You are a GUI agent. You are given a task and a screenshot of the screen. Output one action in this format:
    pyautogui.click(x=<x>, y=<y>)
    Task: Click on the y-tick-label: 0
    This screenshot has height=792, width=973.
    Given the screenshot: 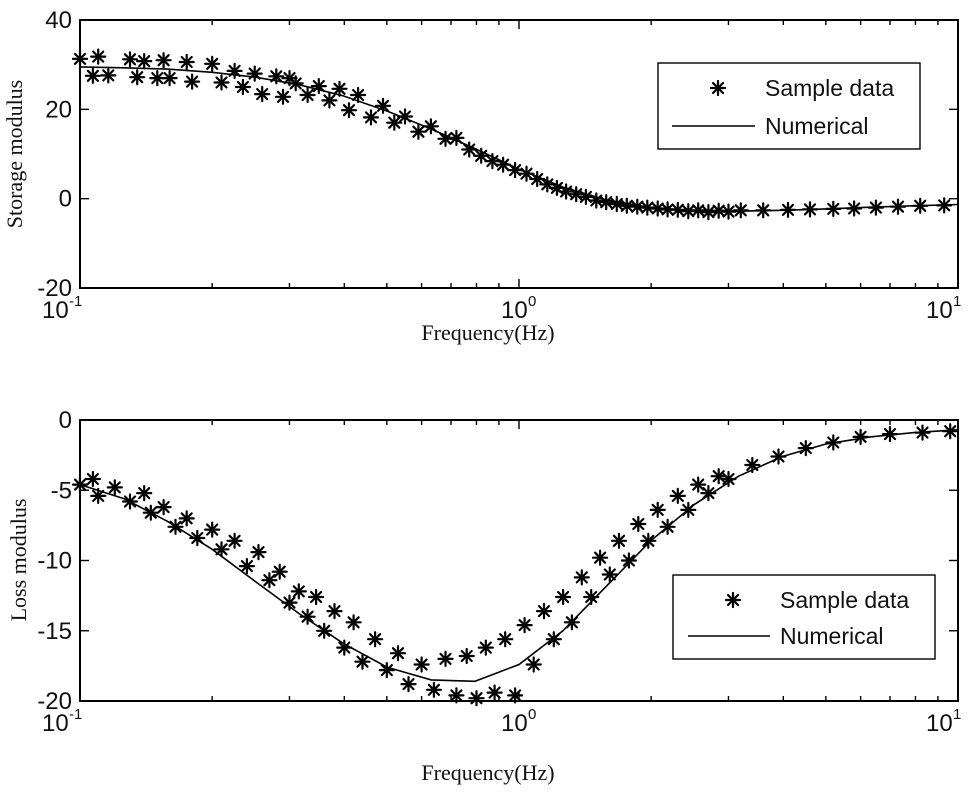 What is the action you would take?
    pyautogui.click(x=65, y=199)
    